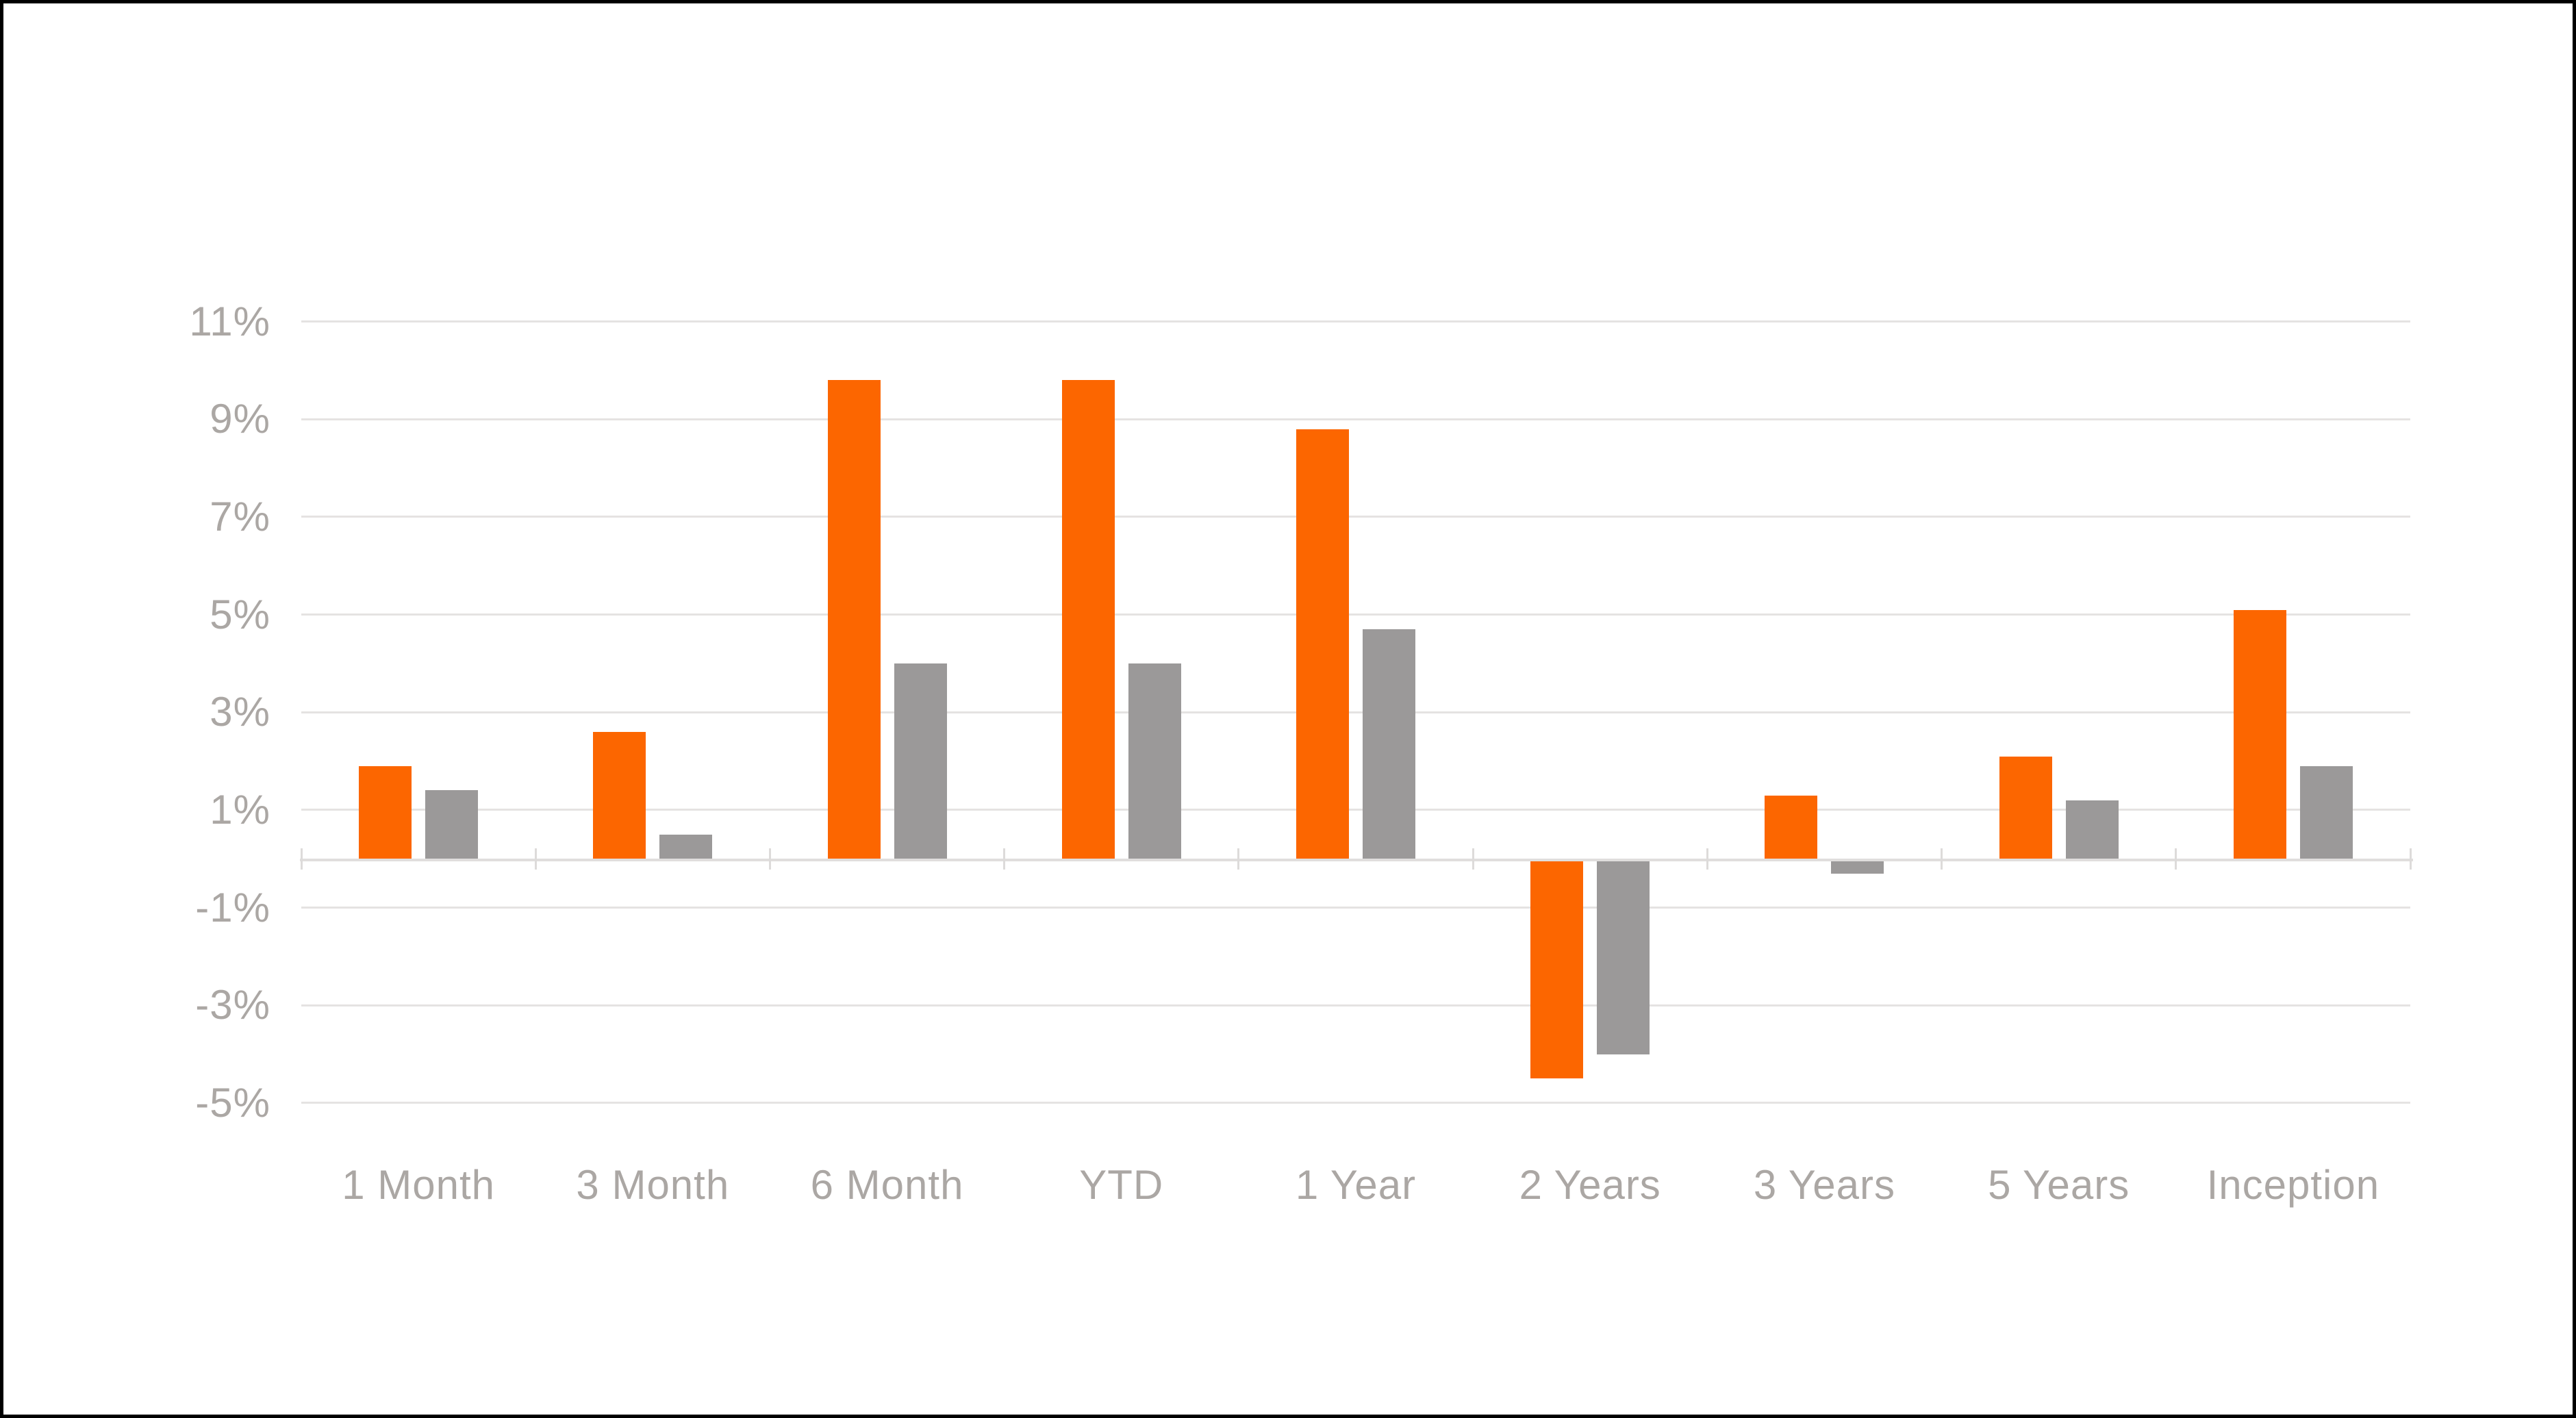 The width and height of the screenshot is (2576, 1418). Describe the element at coordinates (233, 1005) in the screenshot. I see `y-axis-tick-label: -3%` at that location.